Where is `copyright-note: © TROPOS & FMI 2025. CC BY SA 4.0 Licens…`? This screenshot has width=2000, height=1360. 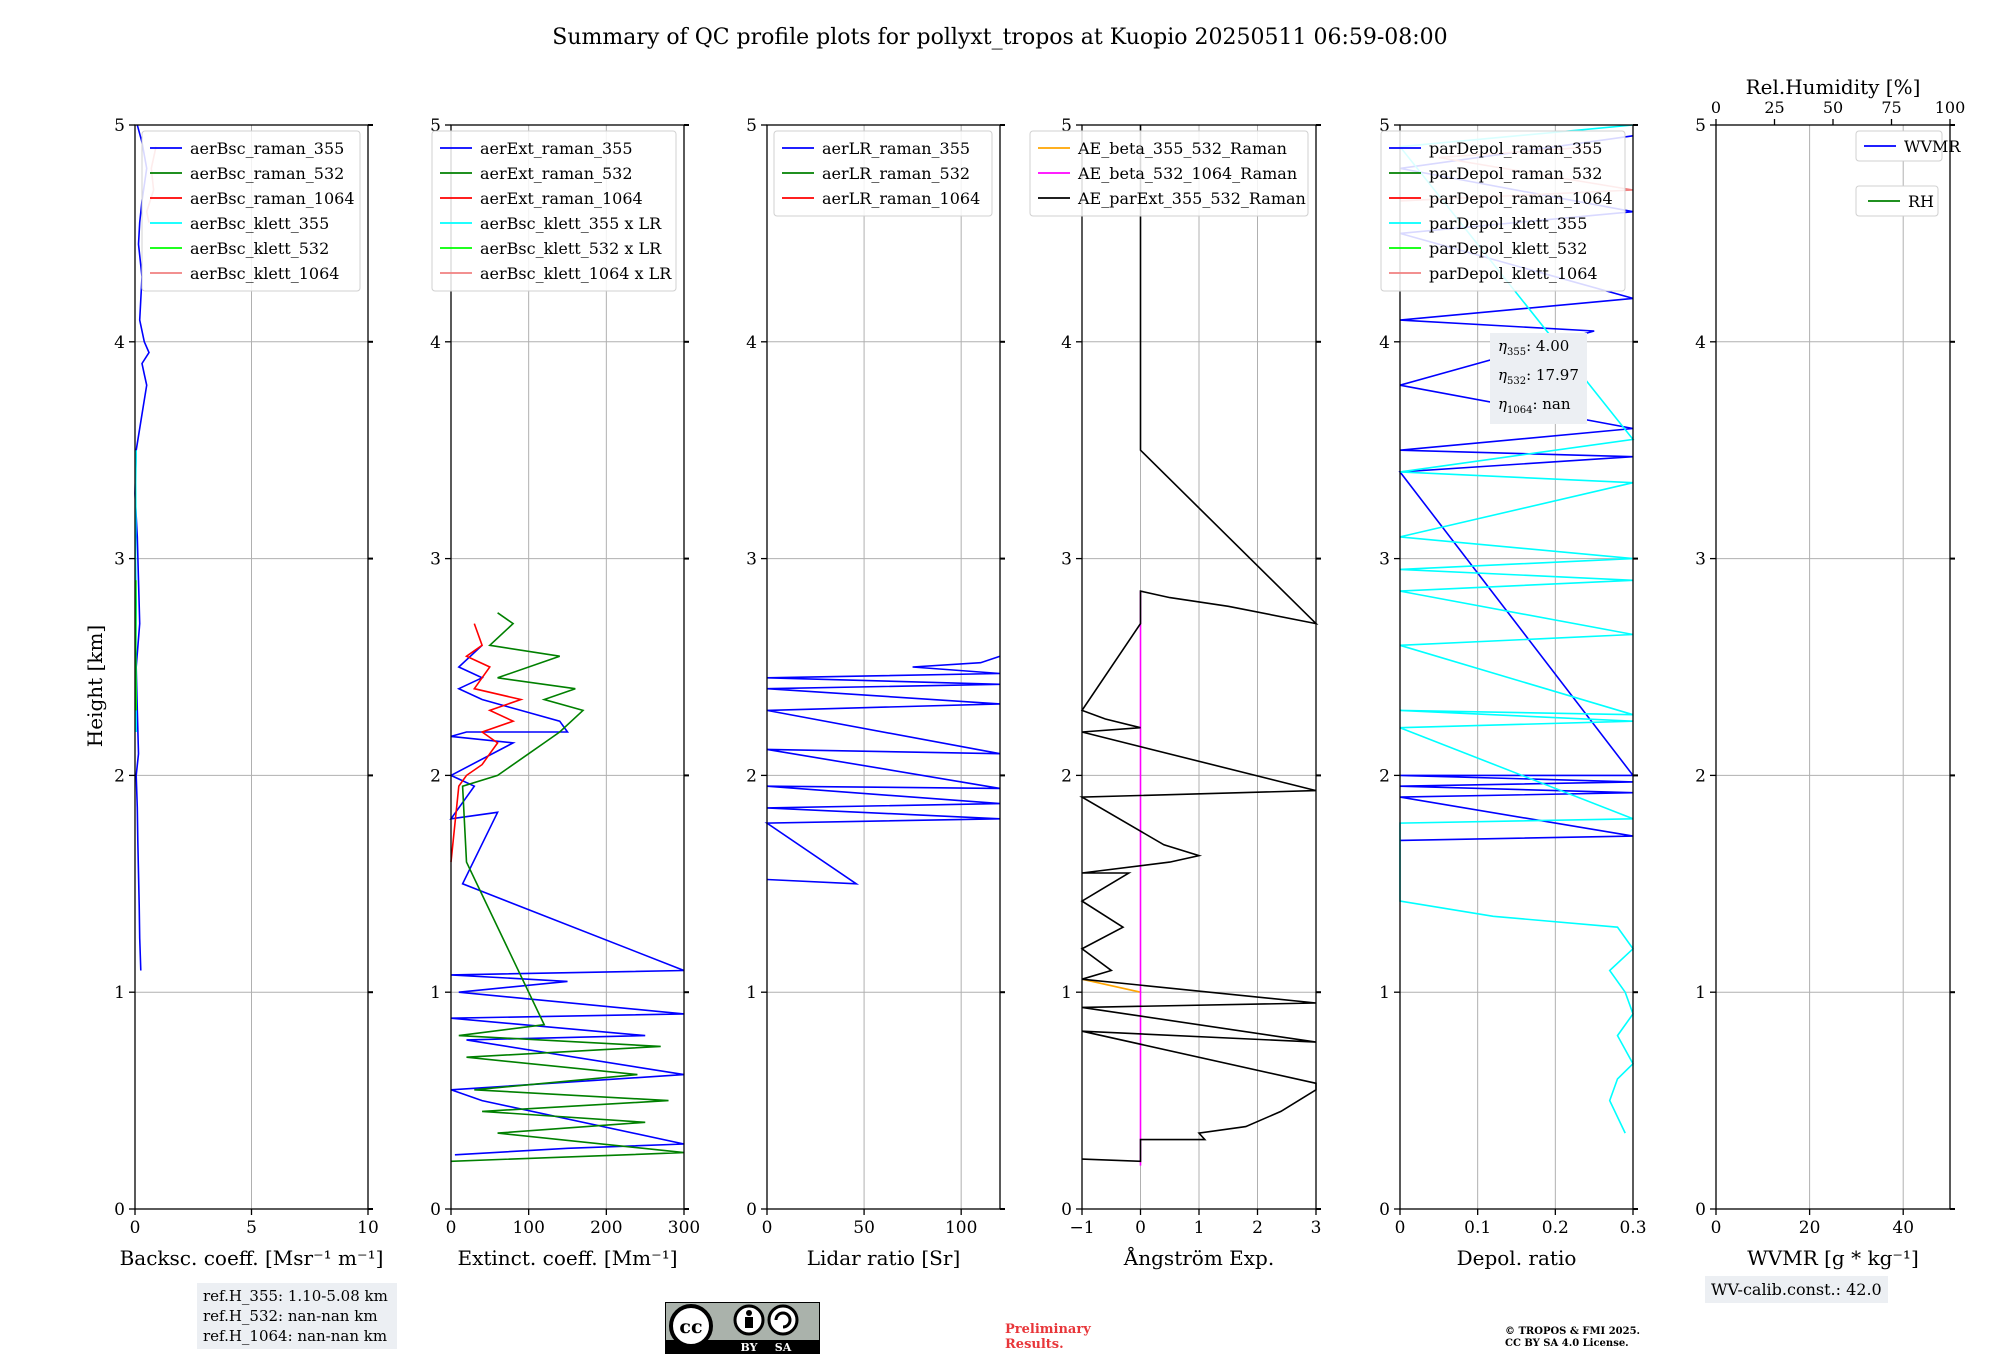 copyright-note: © TROPOS & FMI 2025. CC BY SA 4.0 Licens… is located at coordinates (1572, 1338).